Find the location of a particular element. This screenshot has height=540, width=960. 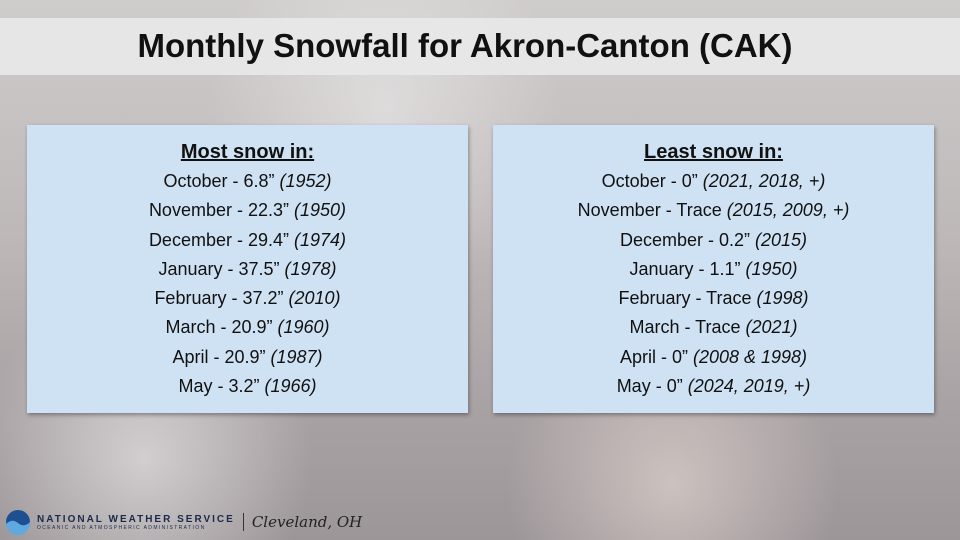

record-years: (2021, 2018, +) is located at coordinates (764, 181).